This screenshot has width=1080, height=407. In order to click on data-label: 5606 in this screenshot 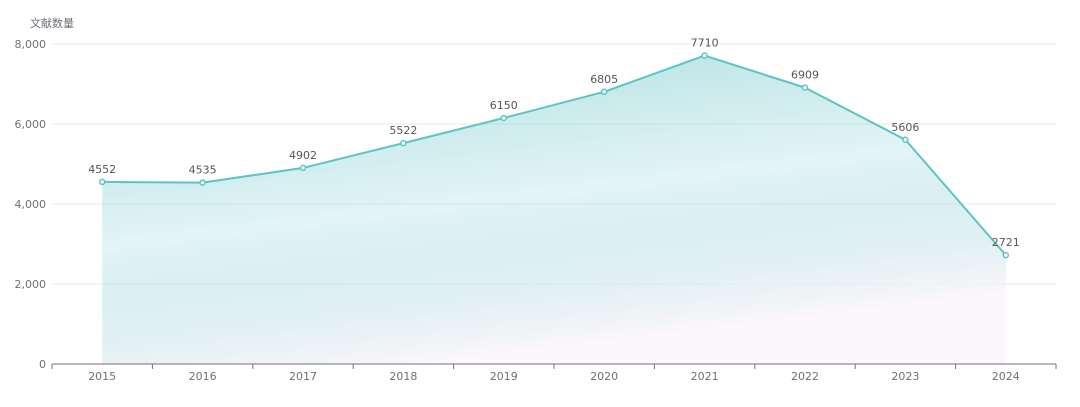, I will do `click(905, 127)`.